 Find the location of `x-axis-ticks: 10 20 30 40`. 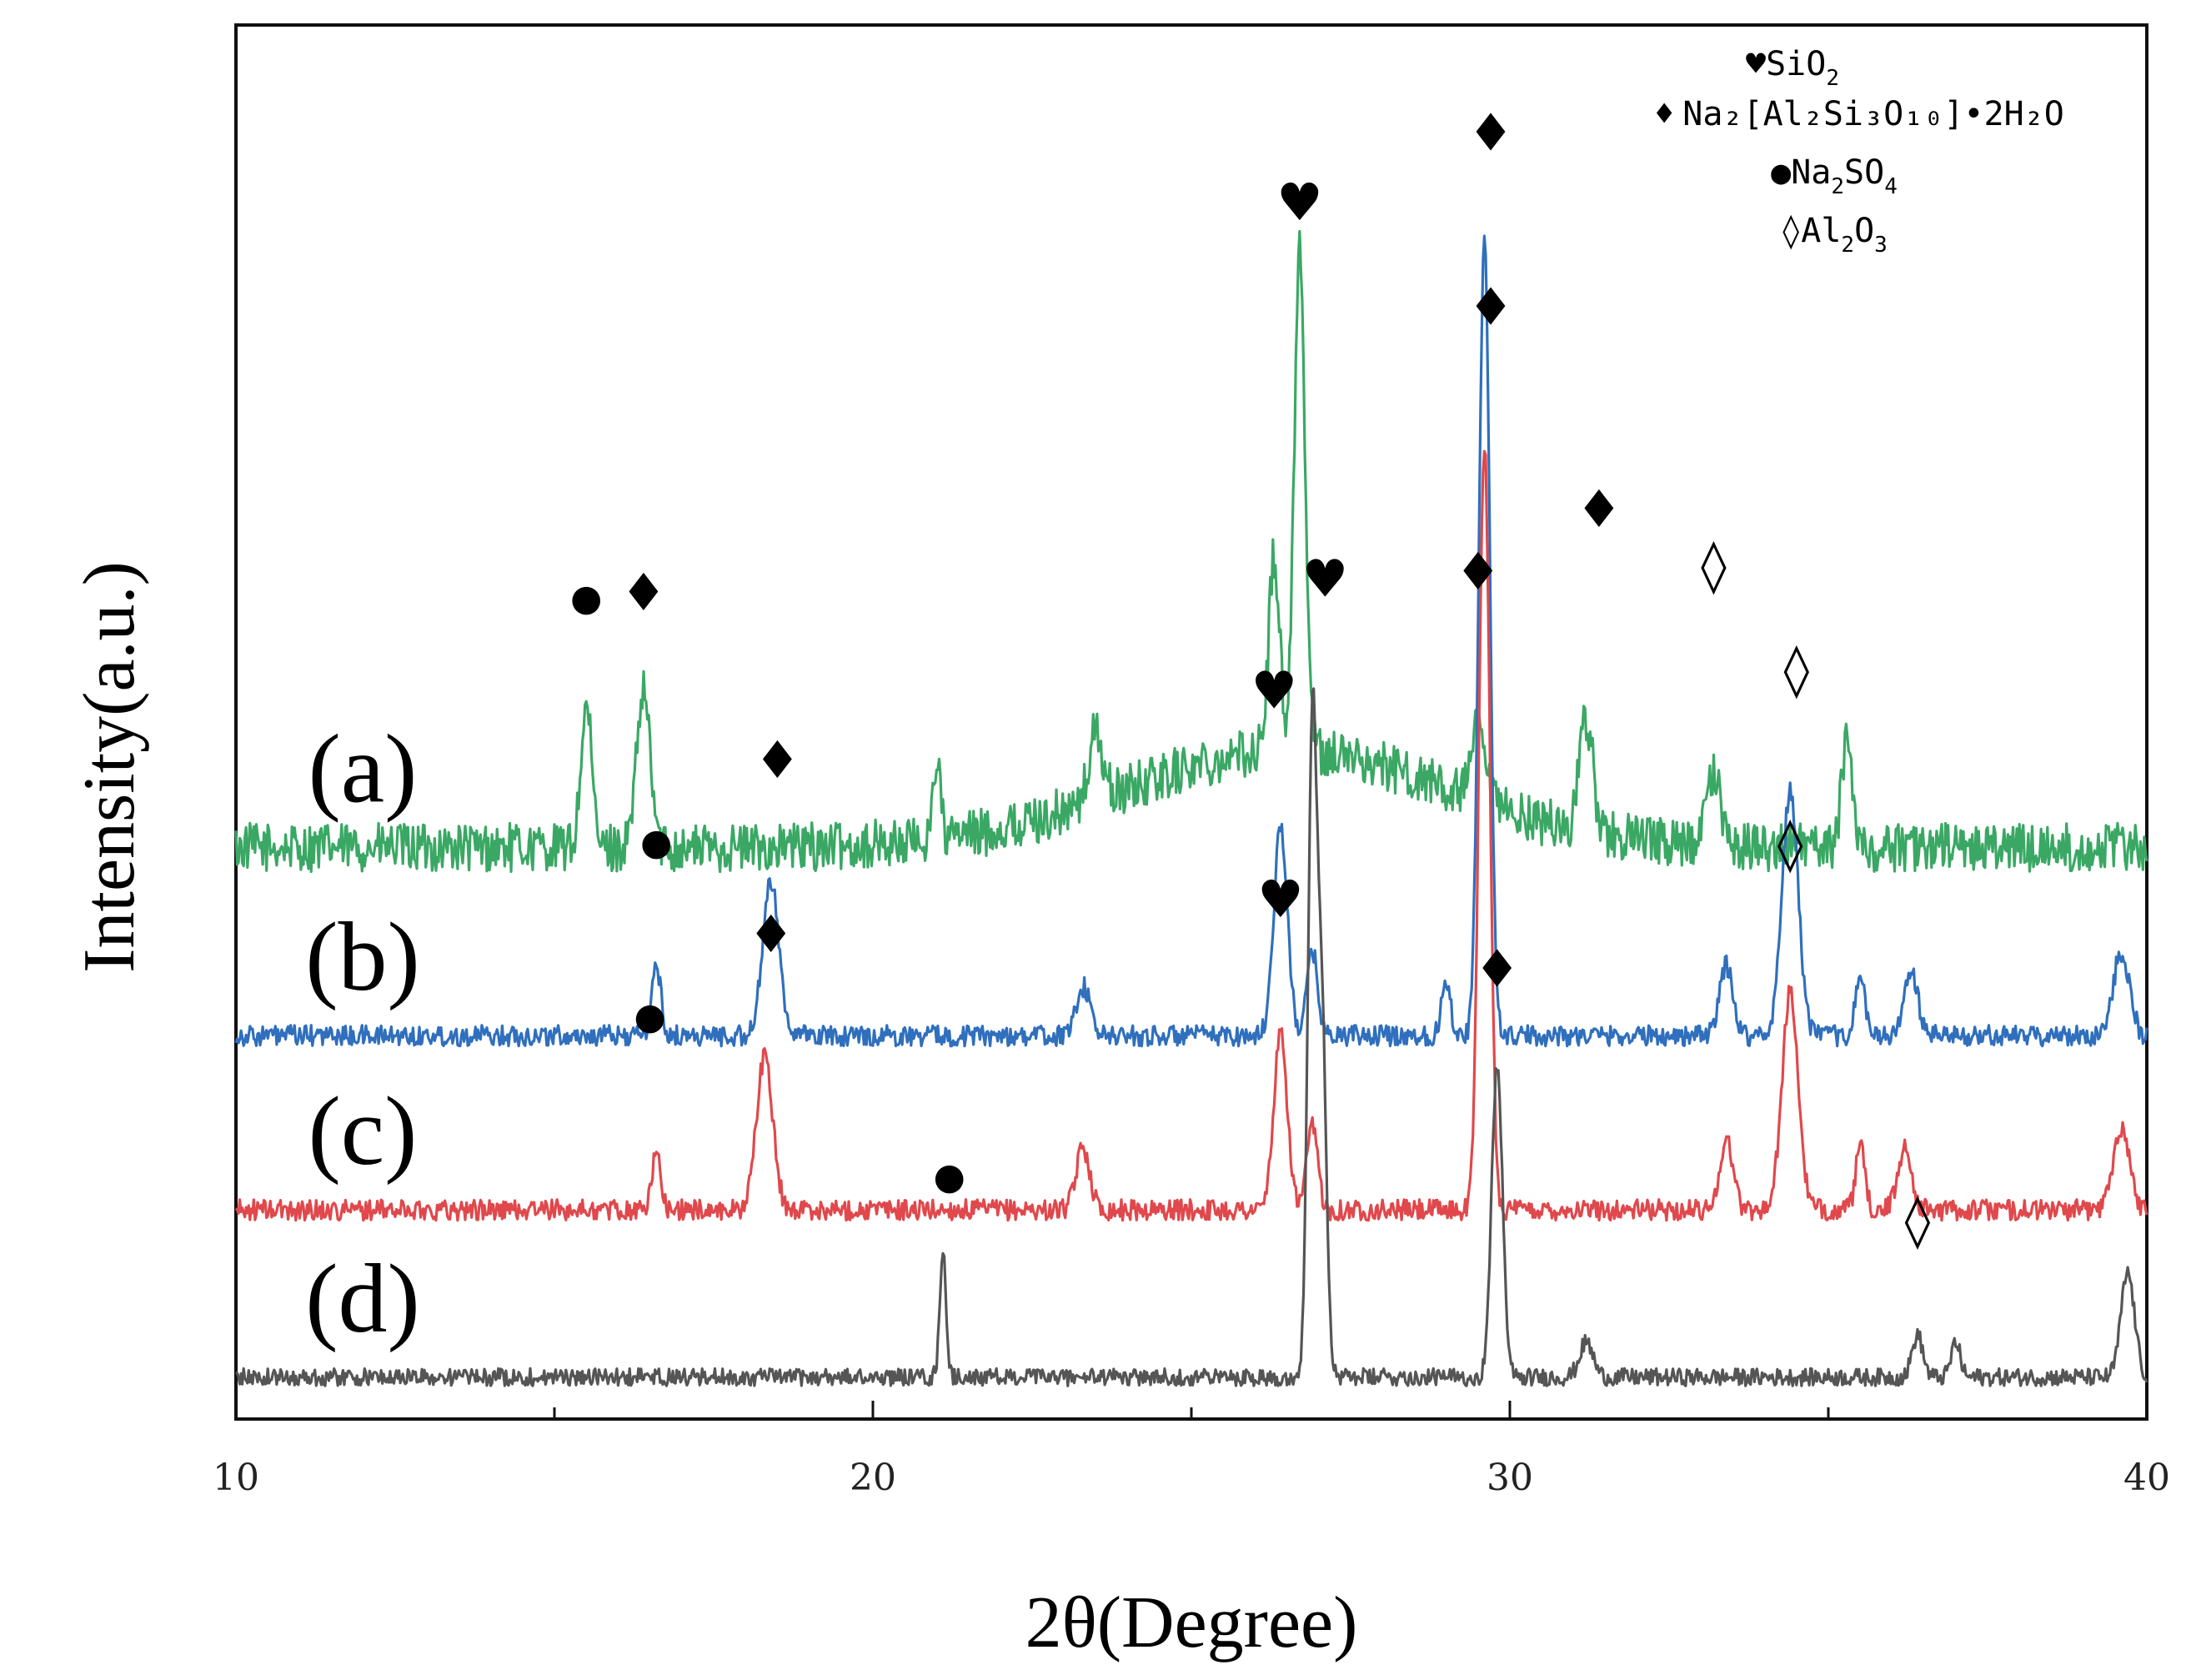

x-axis-ticks: 10 20 30 40 is located at coordinates (1191, 1450).